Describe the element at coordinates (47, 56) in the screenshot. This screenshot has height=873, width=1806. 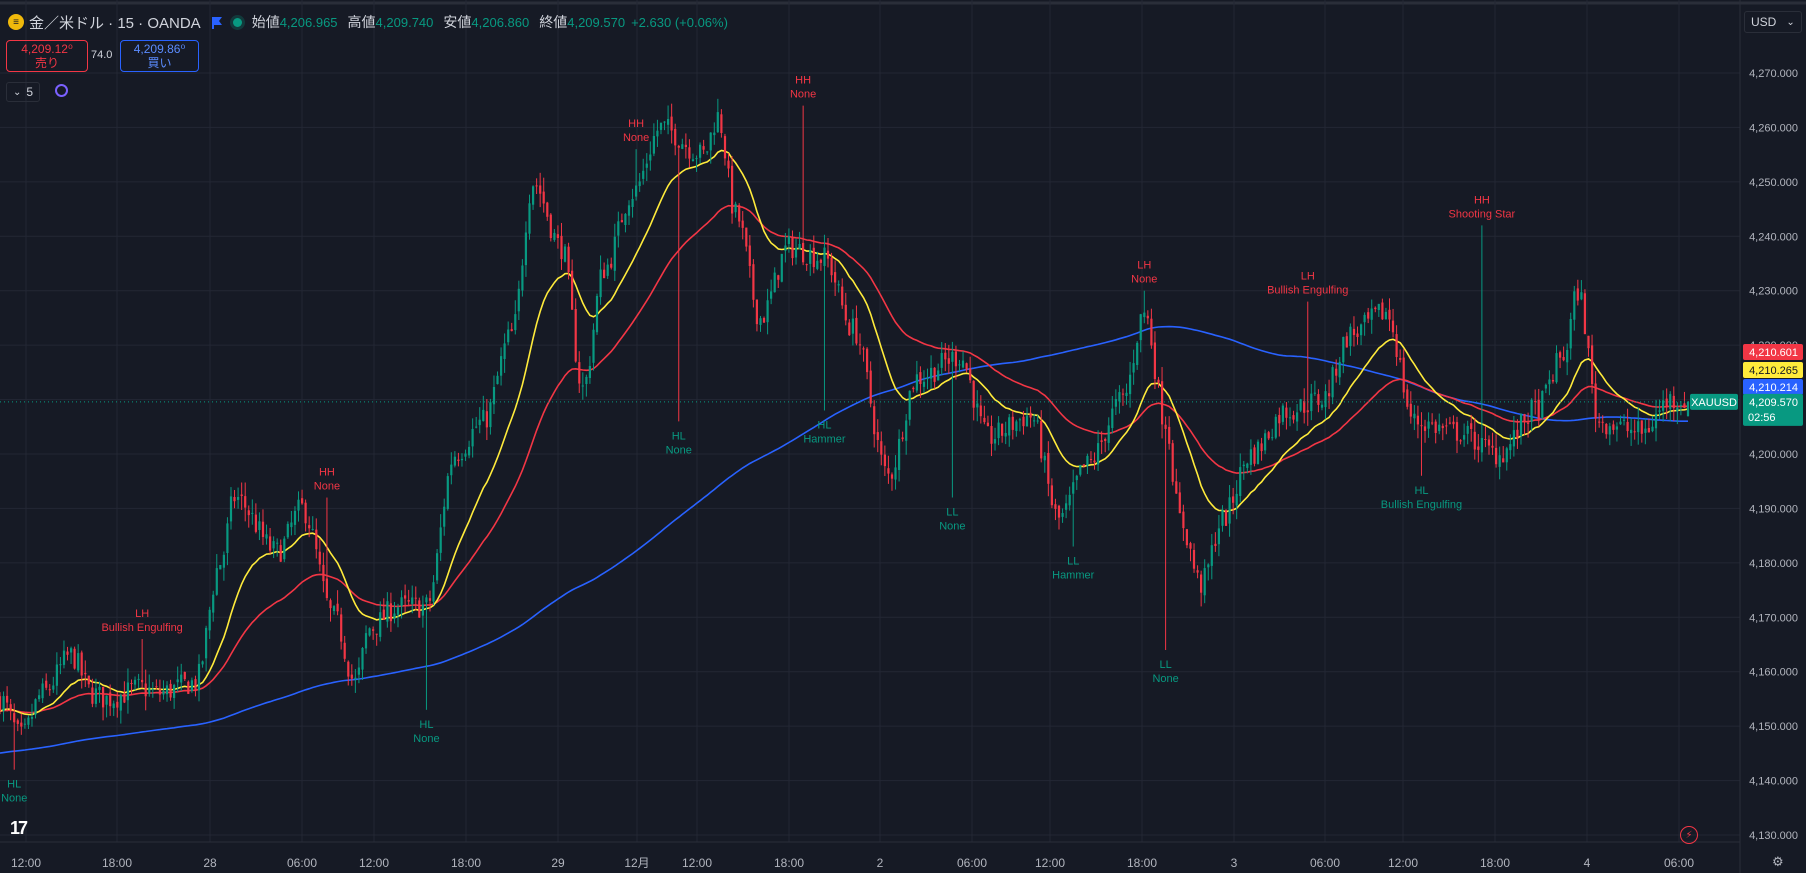
I see `sell-button: 4,209.12⁰ 売り` at that location.